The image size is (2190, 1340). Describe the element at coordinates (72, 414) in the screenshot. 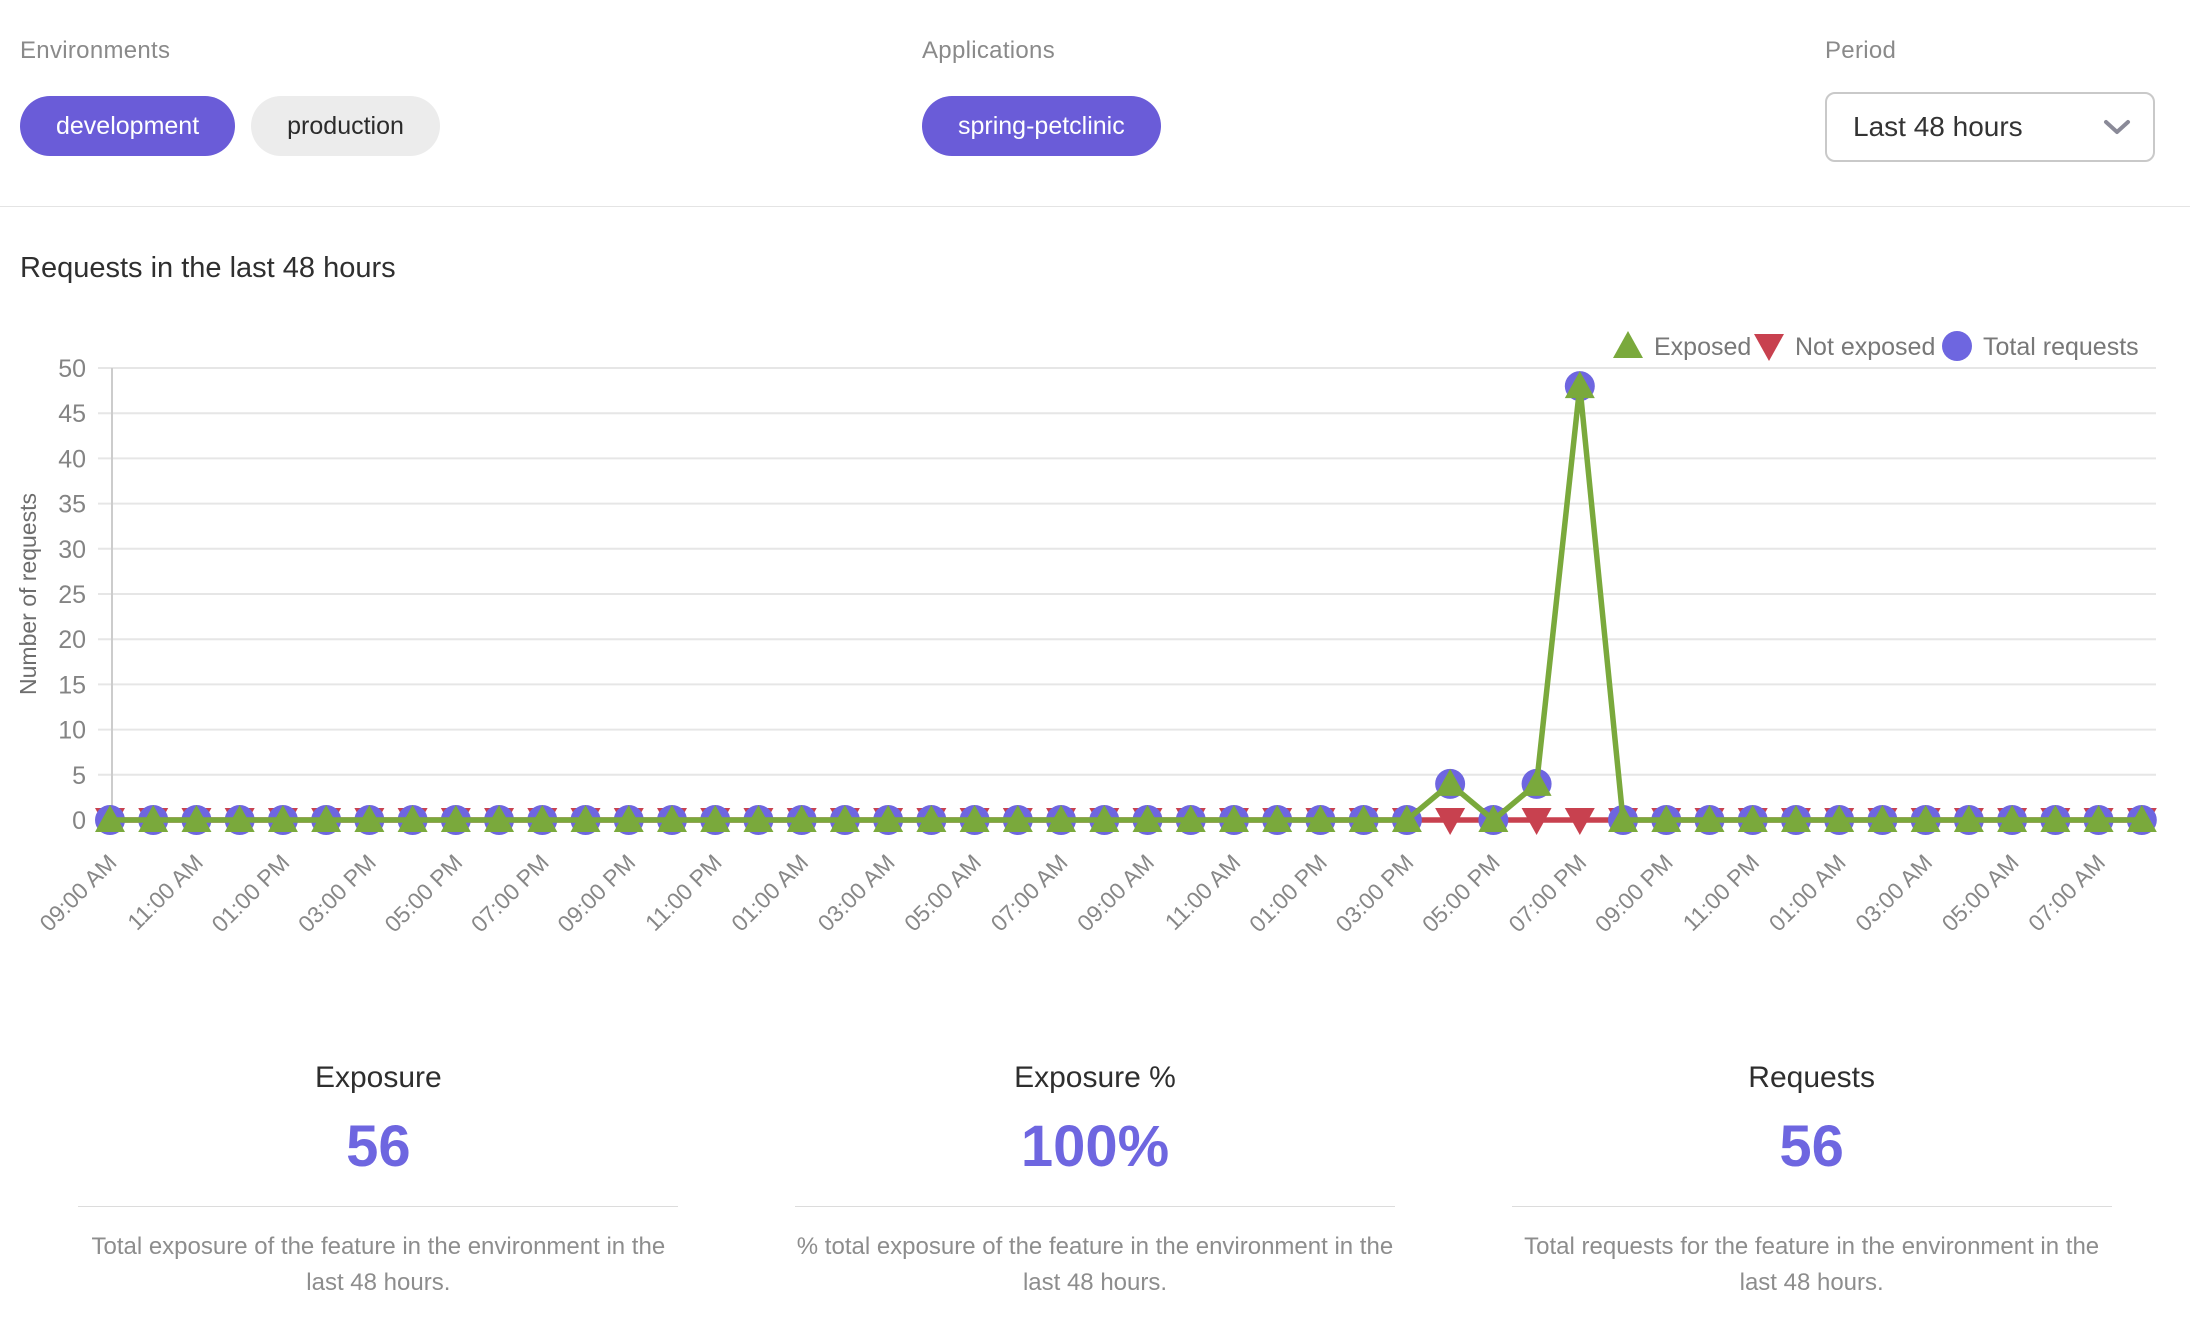

I see `y-tick-label: 45` at that location.